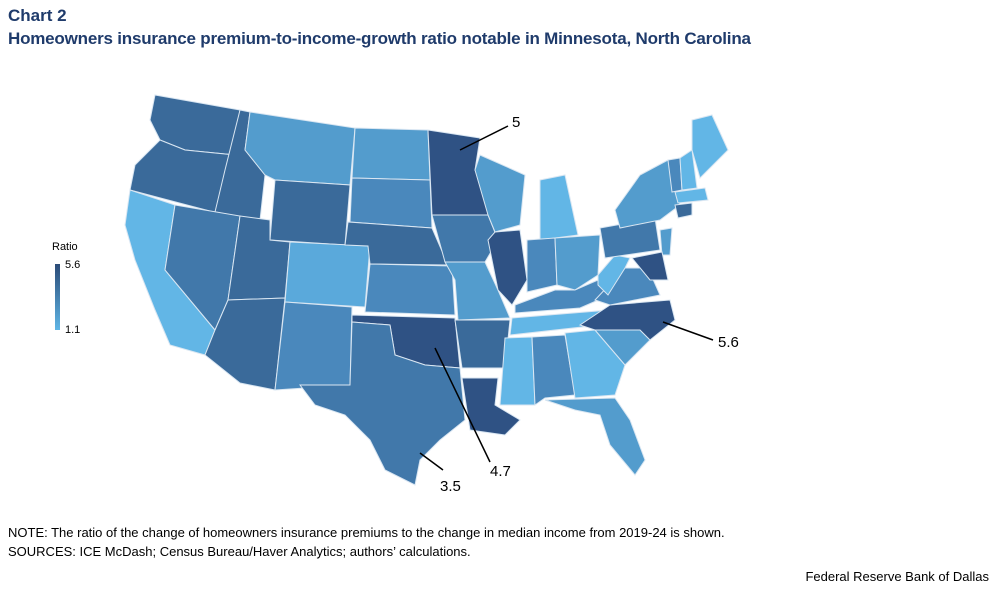  Describe the element at coordinates (491, 406) in the screenshot. I see `state-louisiana` at that location.